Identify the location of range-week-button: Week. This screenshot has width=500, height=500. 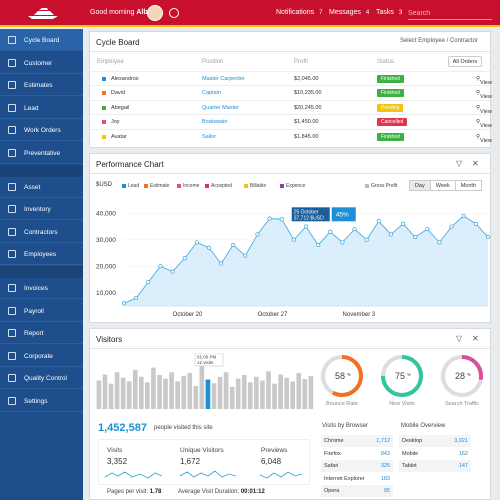
(443, 185).